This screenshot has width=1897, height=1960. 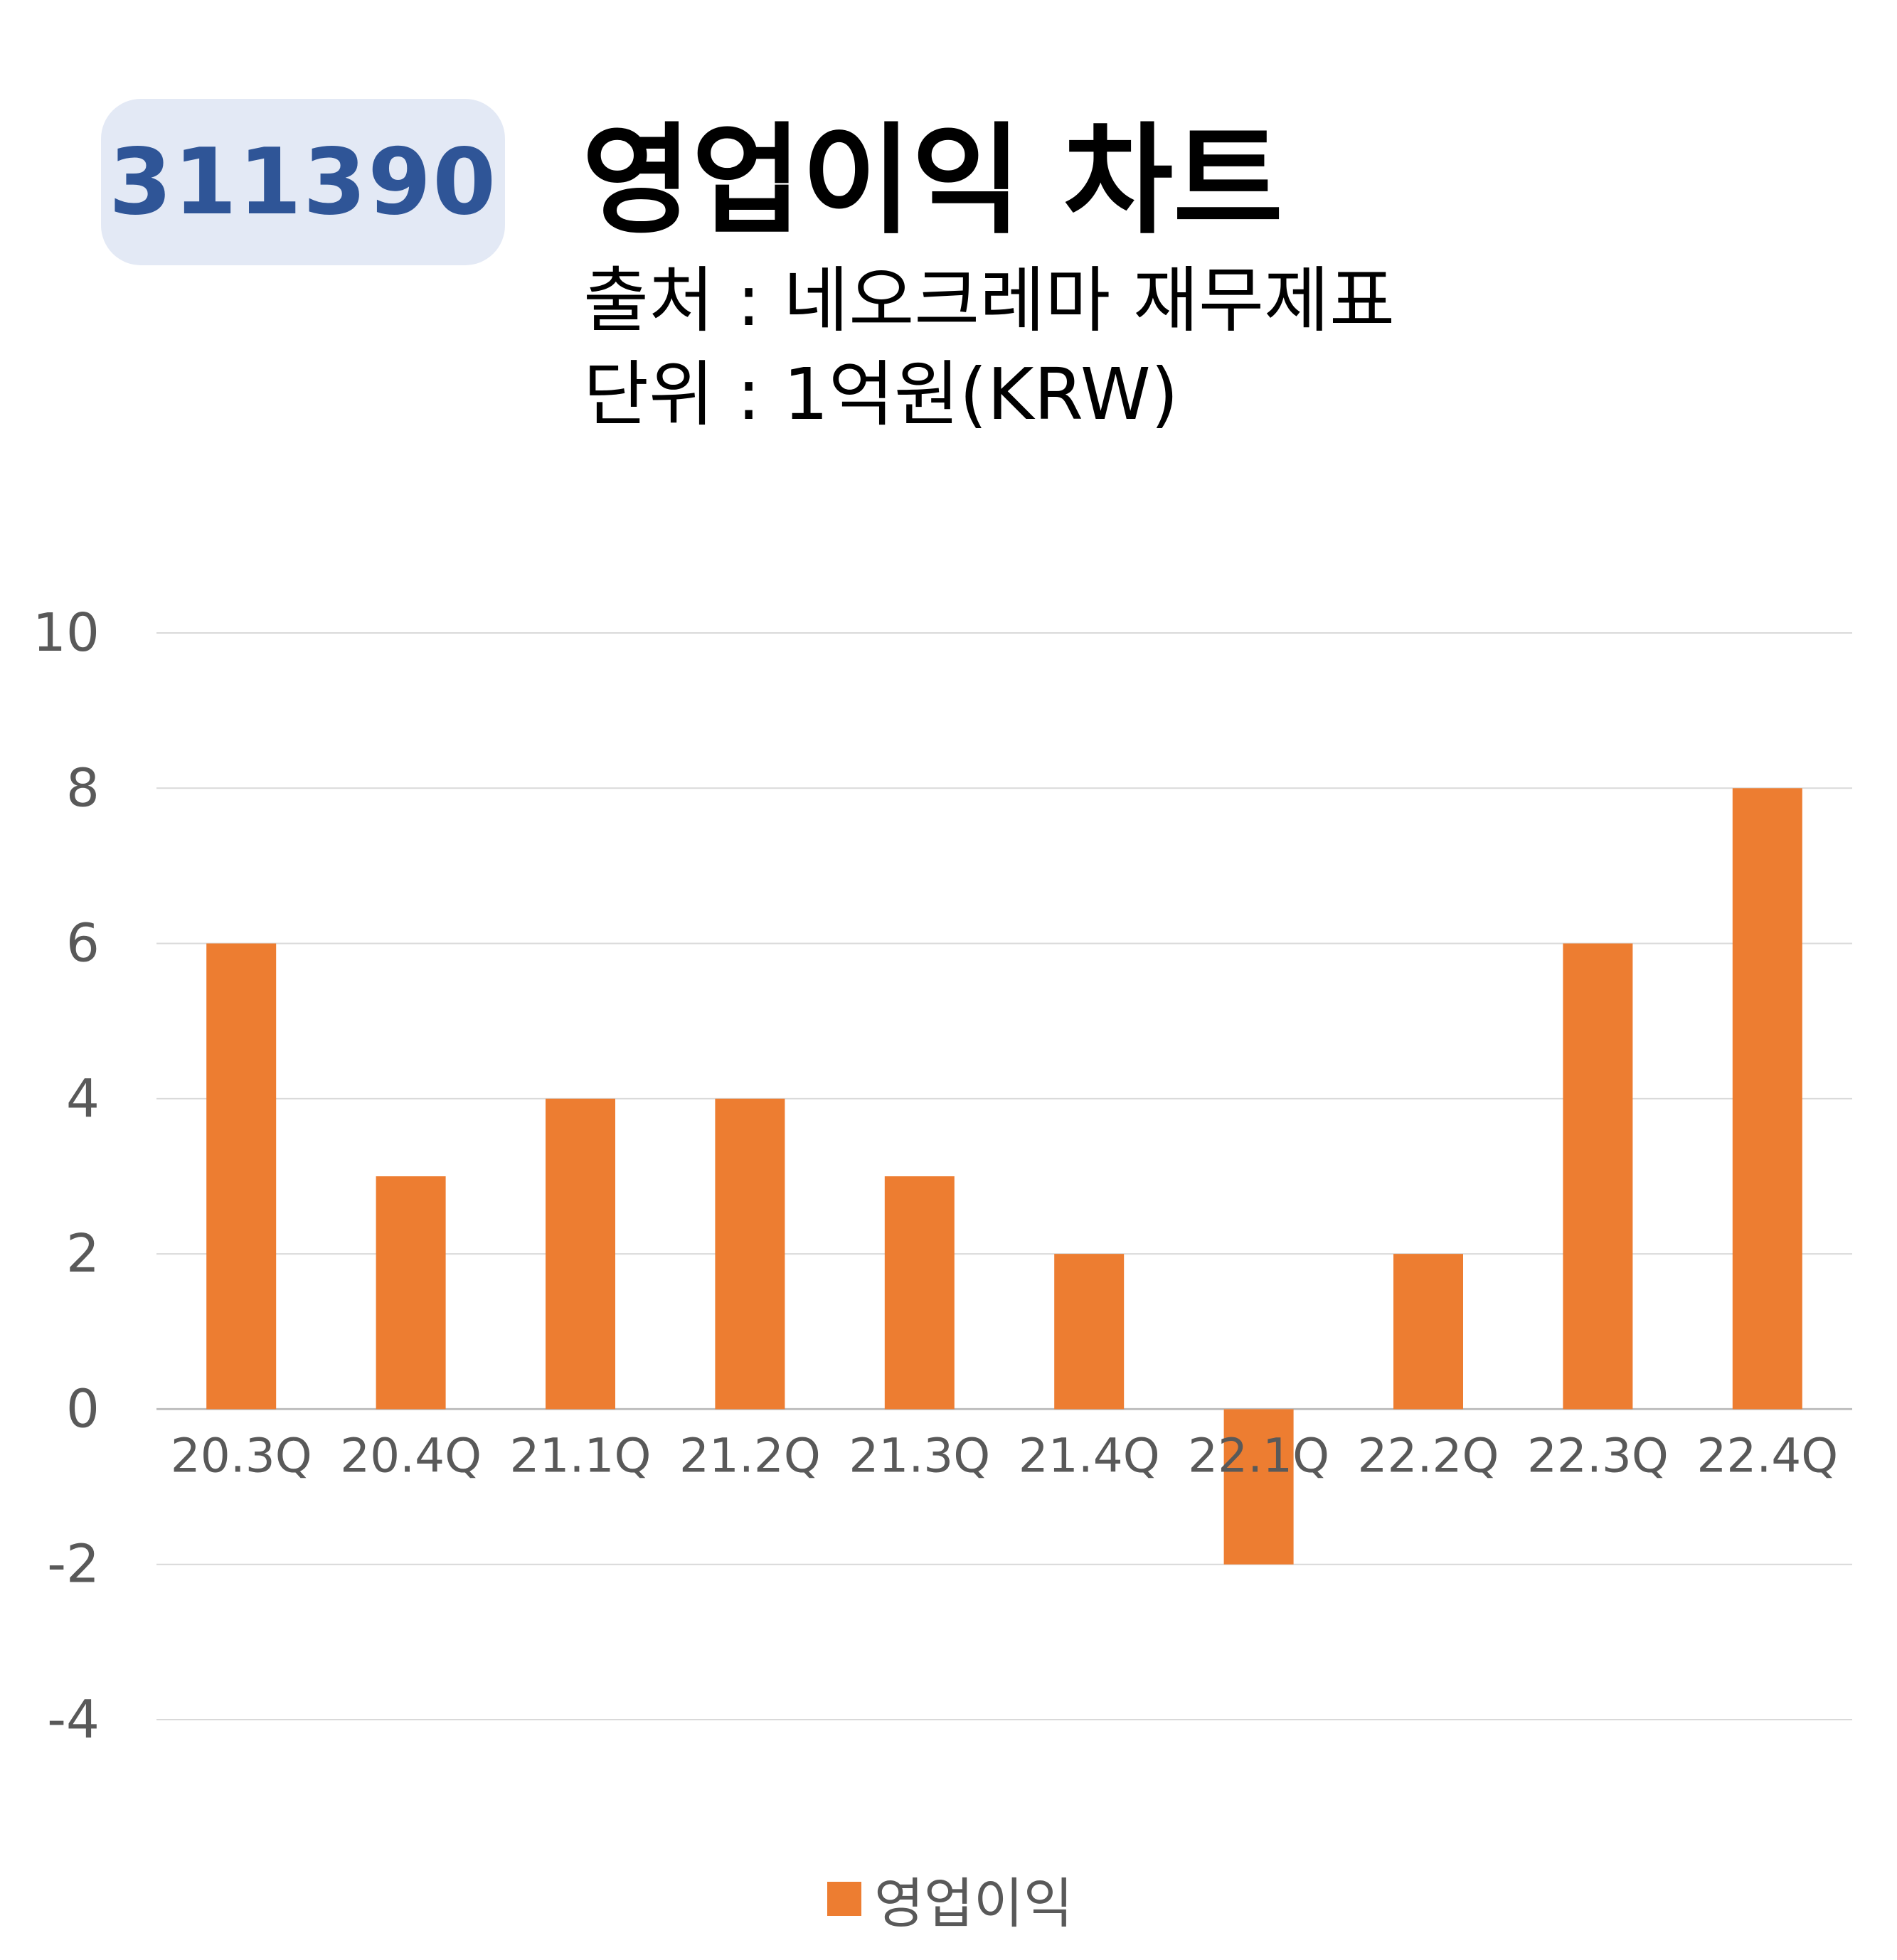 I want to click on legend-label: 영업이익, so click(x=974, y=1903).